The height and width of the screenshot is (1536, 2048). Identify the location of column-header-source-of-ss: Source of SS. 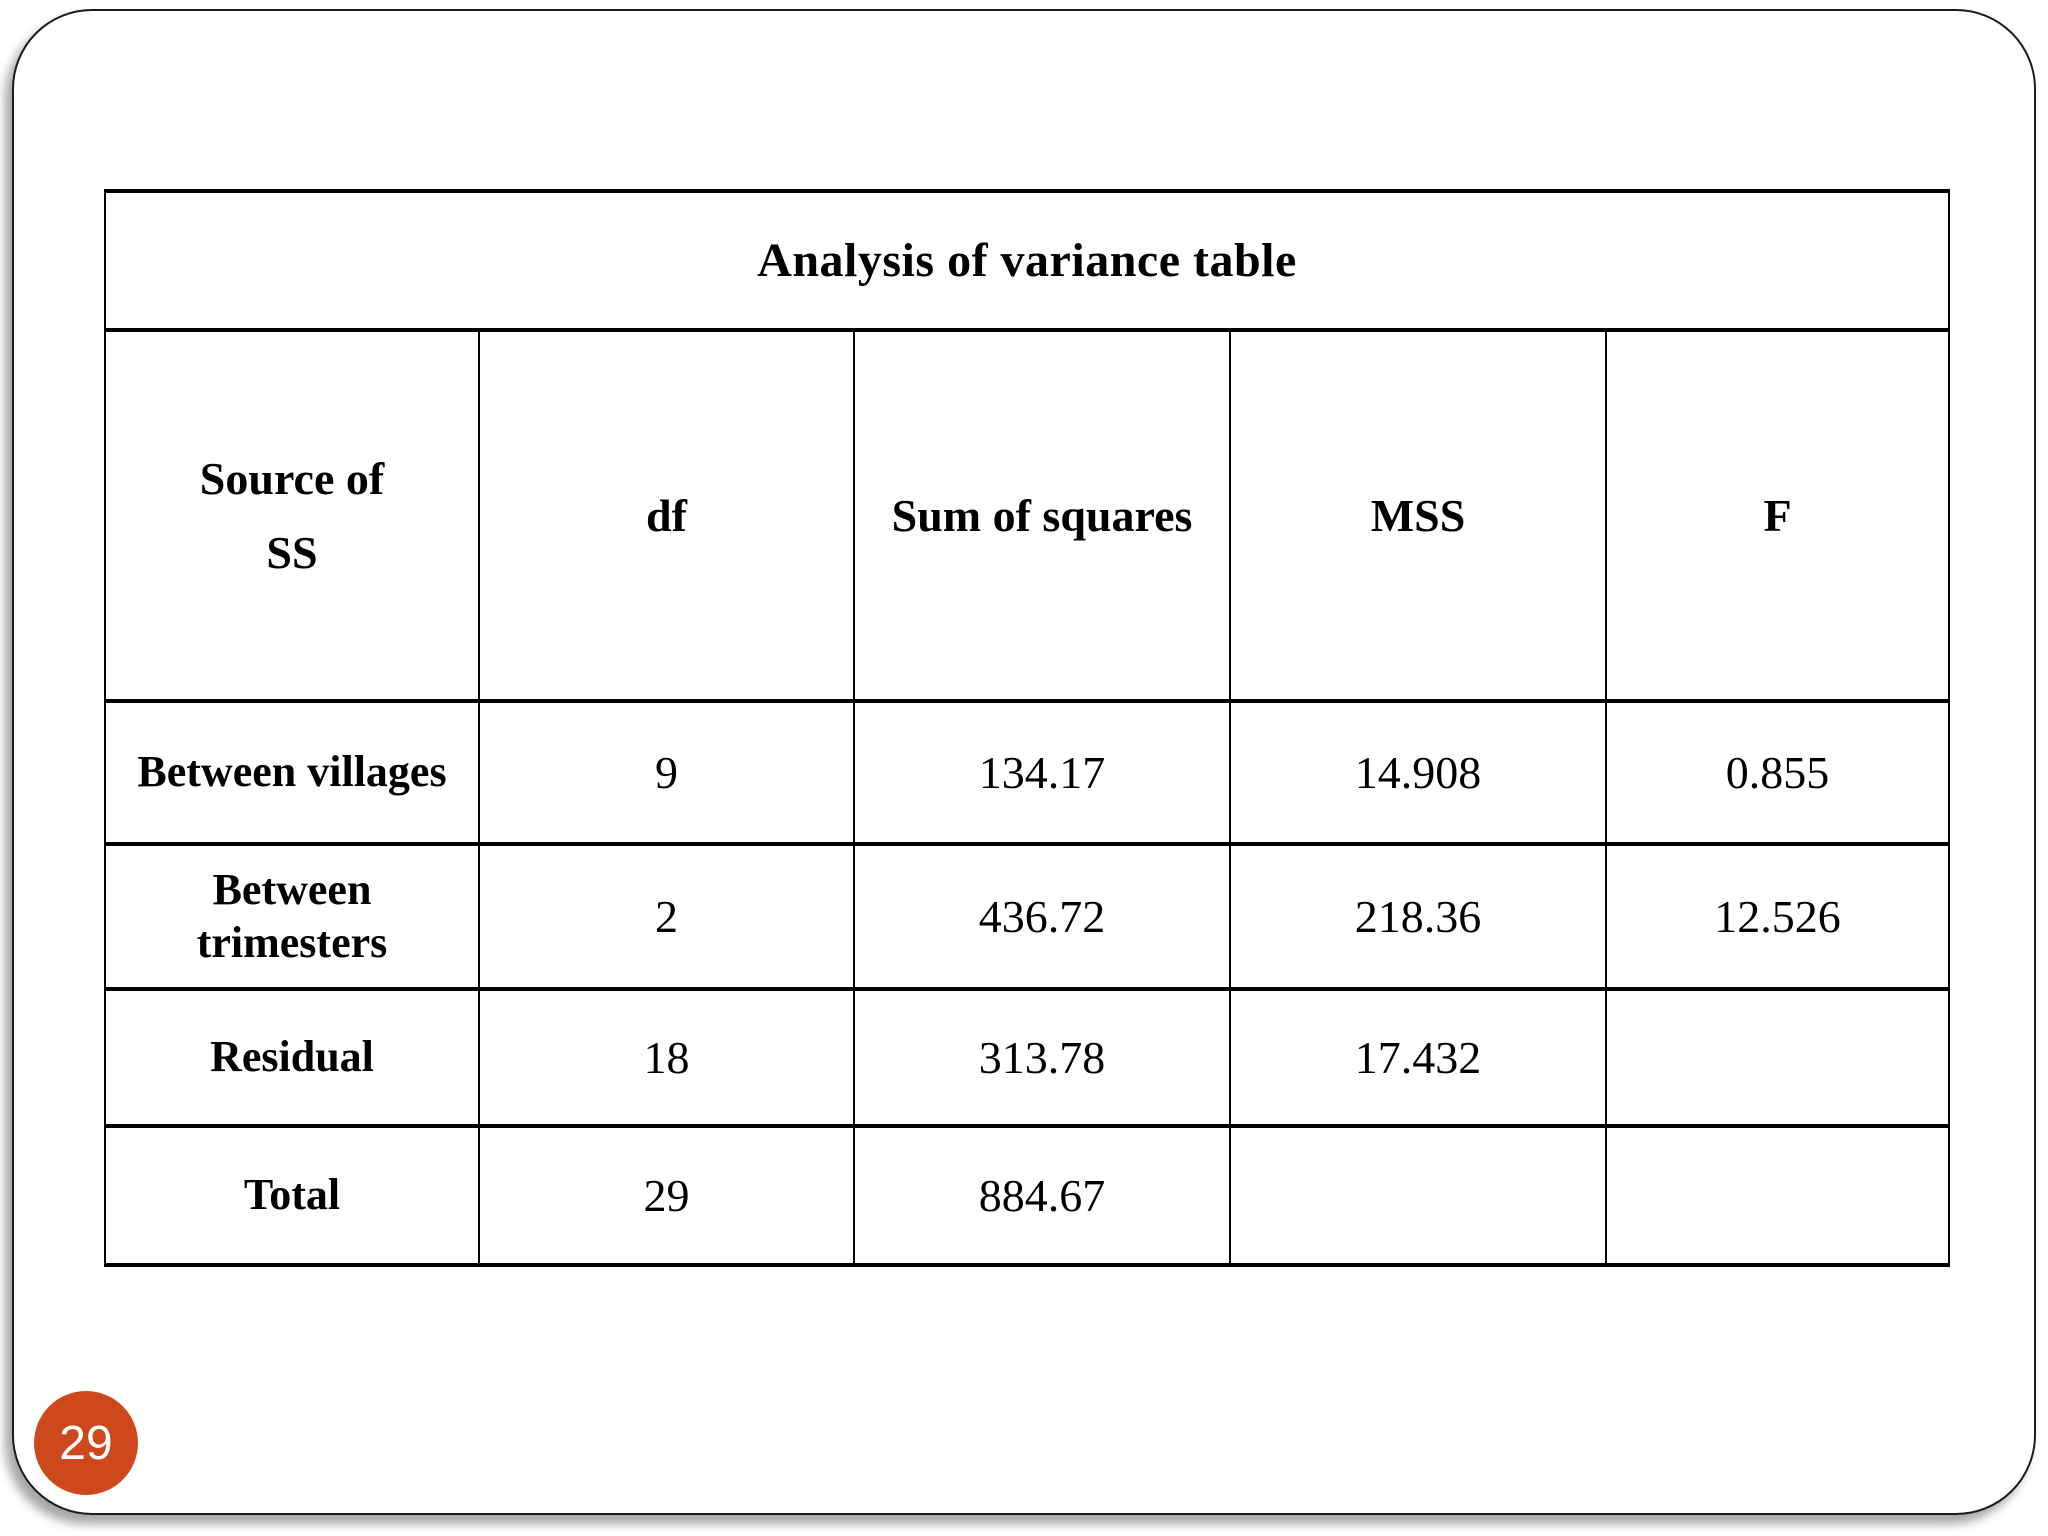
(292, 515).